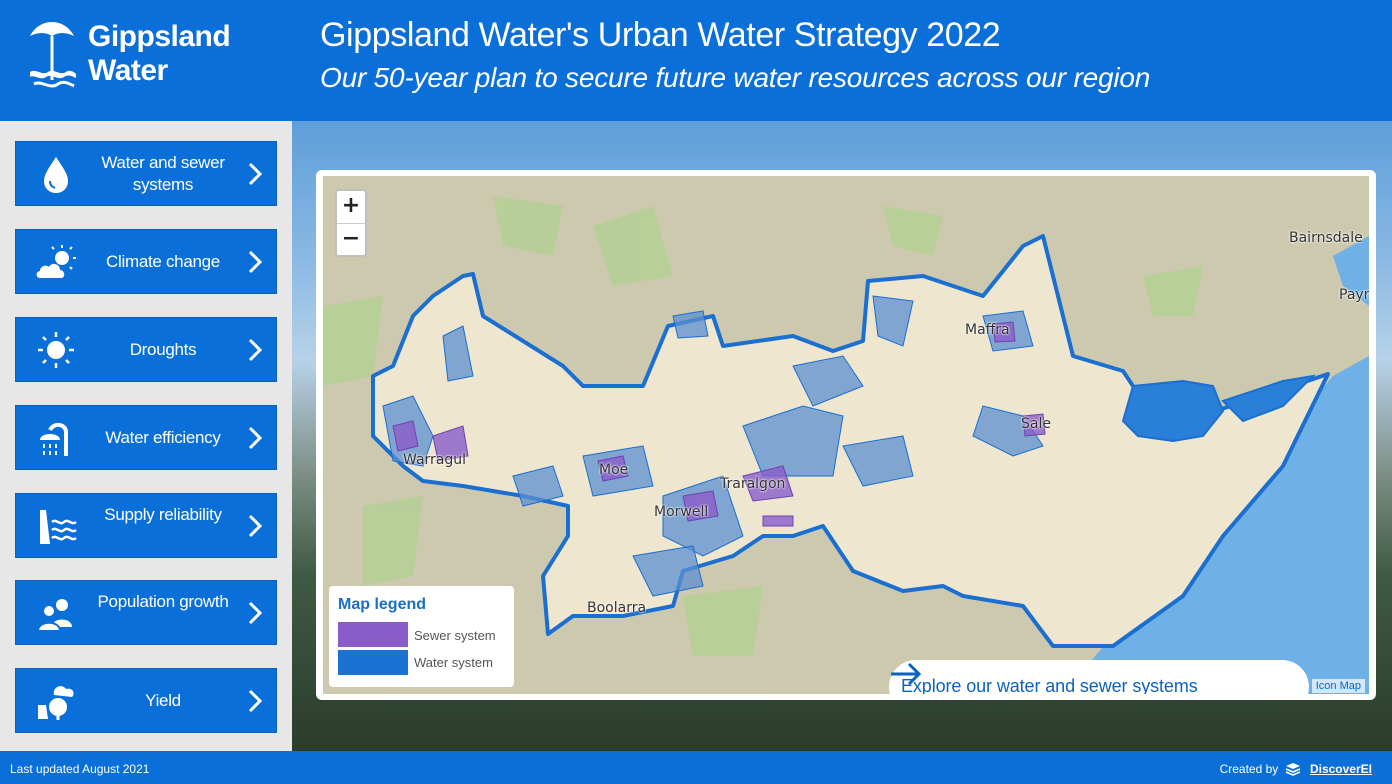 The height and width of the screenshot is (784, 1392). I want to click on sidebar-item-climate-change: Climate change, so click(146, 261).